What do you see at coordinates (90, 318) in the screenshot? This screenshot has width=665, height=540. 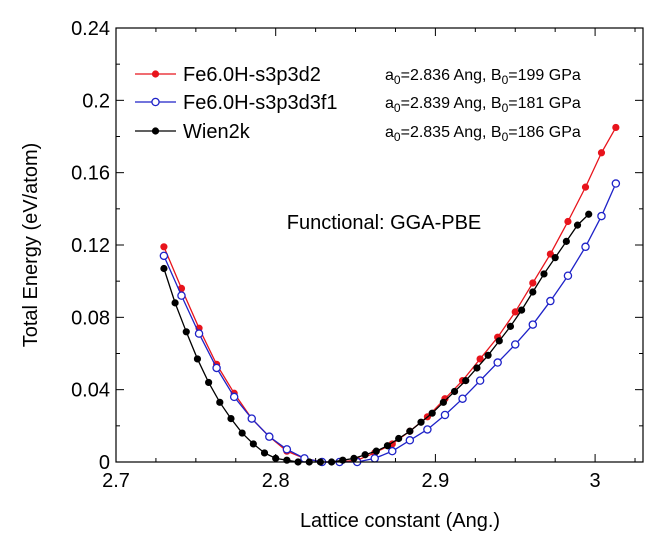 I see `y-tick-label: 0.08` at bounding box center [90, 318].